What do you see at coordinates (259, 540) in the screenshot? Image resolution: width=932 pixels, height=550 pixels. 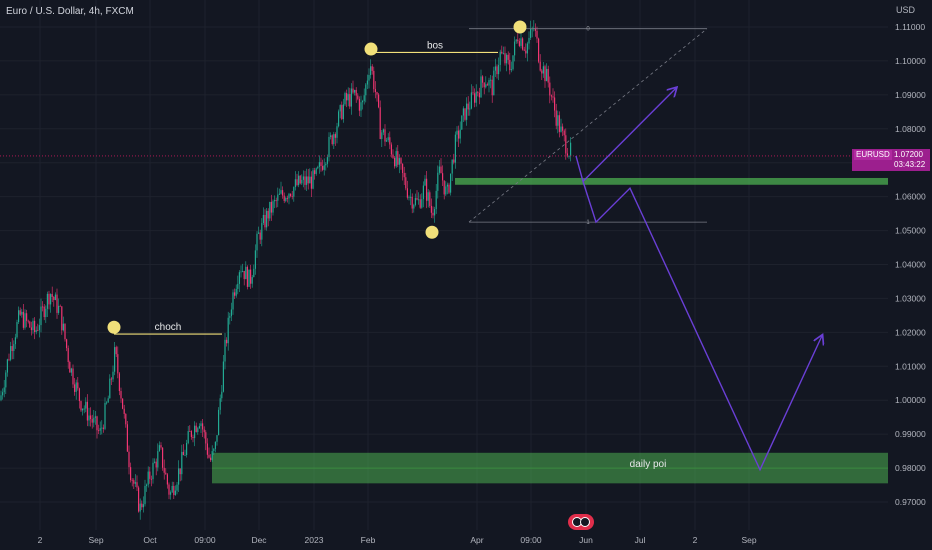 I see `x-tick-label: Dec` at bounding box center [259, 540].